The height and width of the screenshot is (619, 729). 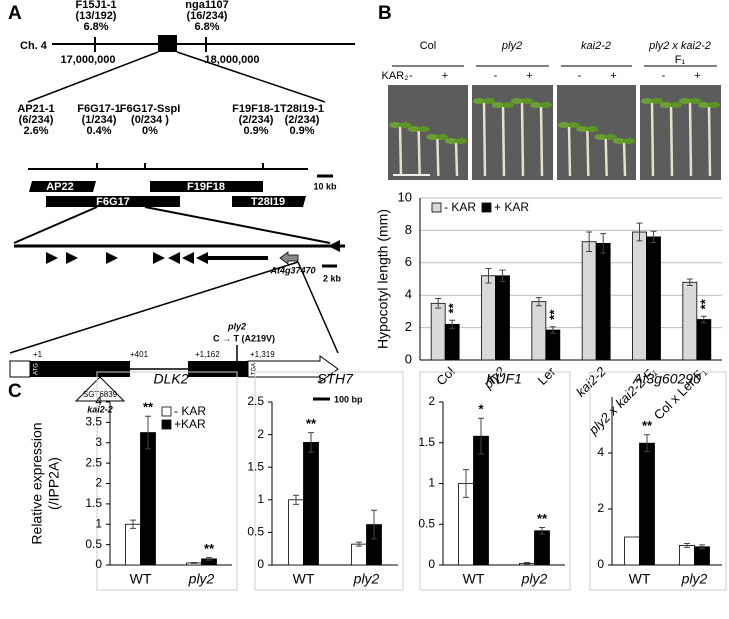 What do you see at coordinates (100, 409) in the screenshot?
I see `allele-label: kai2-2` at bounding box center [100, 409].